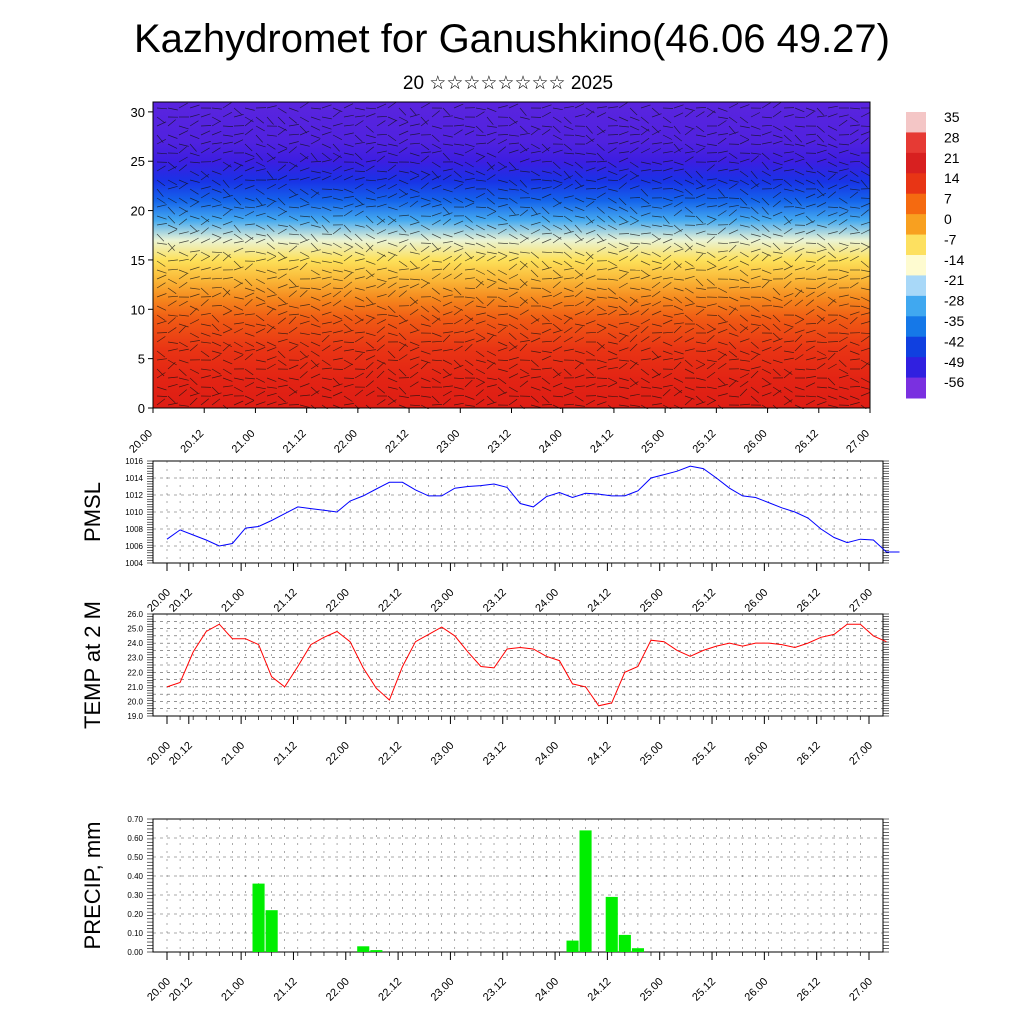  I want to click on y-tick-label: 0.60, so click(135, 838).